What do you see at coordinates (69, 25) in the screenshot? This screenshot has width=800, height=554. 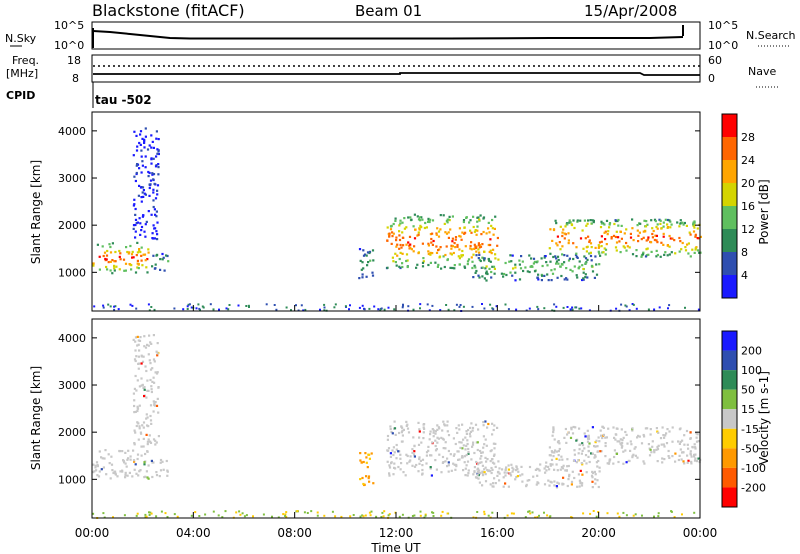 I see `noise-left-tick-top: 10^5` at bounding box center [69, 25].